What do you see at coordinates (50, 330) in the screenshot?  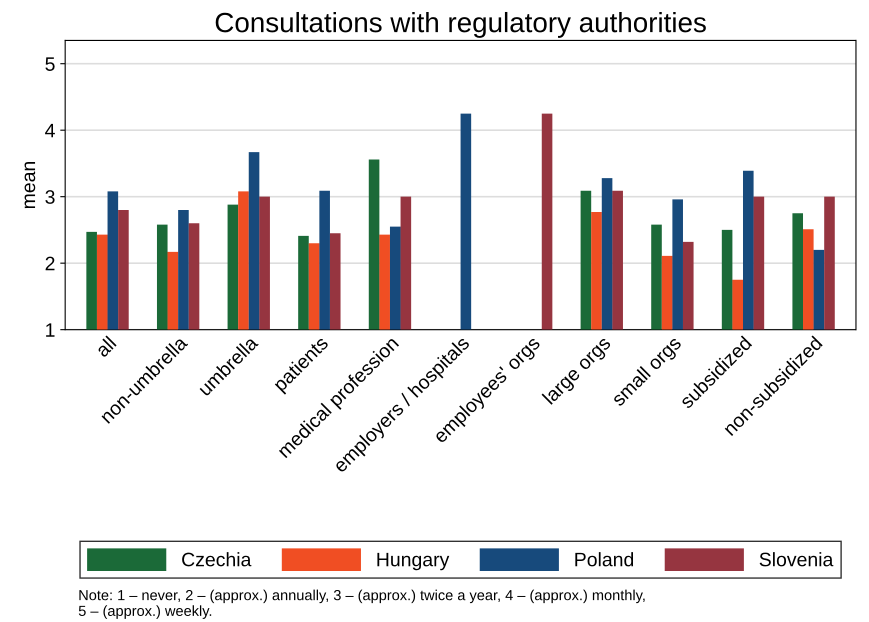 I see `y-tick-label: 1` at bounding box center [50, 330].